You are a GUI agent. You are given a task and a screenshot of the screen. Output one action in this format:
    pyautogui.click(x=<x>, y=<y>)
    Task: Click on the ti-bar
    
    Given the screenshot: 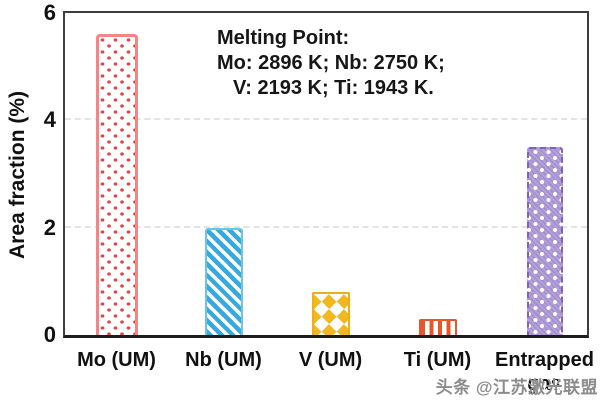 What is the action you would take?
    pyautogui.click(x=437, y=327)
    